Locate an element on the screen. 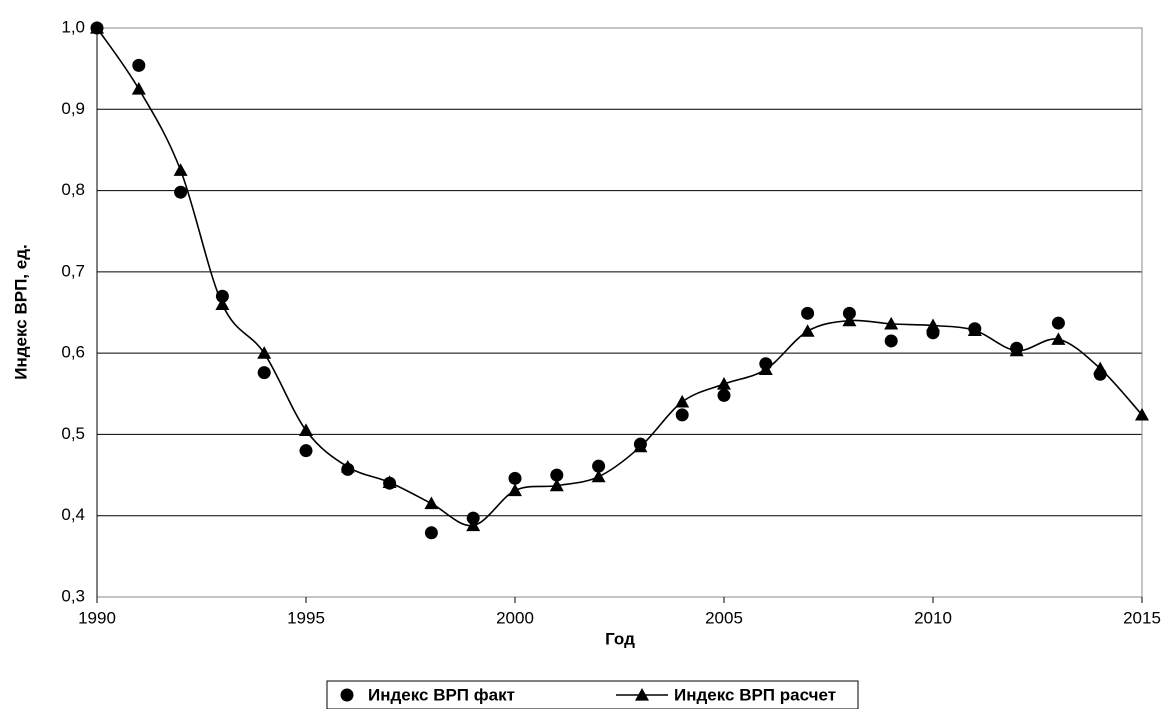 The width and height of the screenshot is (1170, 714). x-tick-label: 2005 is located at coordinates (724, 617).